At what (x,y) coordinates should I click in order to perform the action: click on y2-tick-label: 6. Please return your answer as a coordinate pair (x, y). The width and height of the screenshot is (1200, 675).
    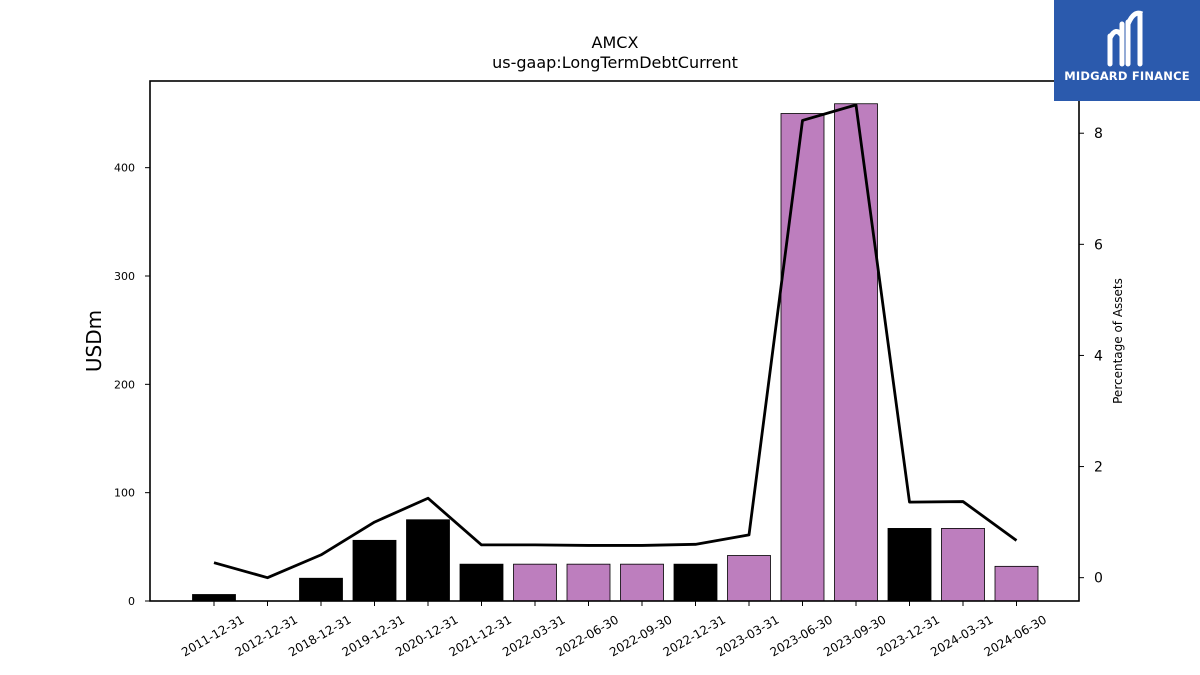
    Looking at the image, I should click on (1098, 245).